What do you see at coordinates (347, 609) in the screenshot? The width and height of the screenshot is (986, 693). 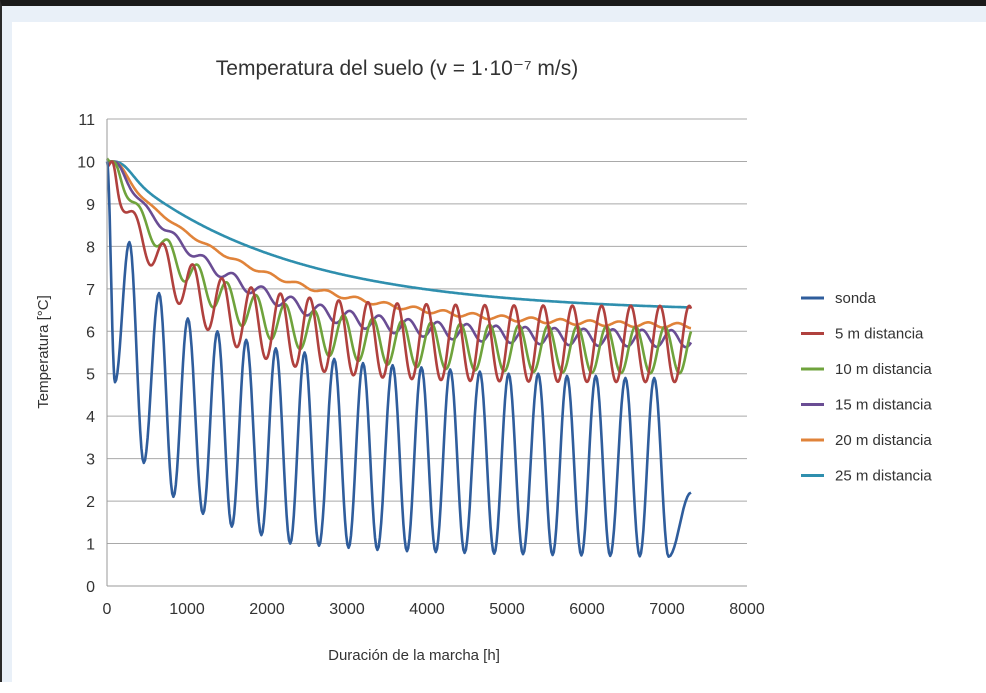 I see `x-tick-label: 3000` at bounding box center [347, 609].